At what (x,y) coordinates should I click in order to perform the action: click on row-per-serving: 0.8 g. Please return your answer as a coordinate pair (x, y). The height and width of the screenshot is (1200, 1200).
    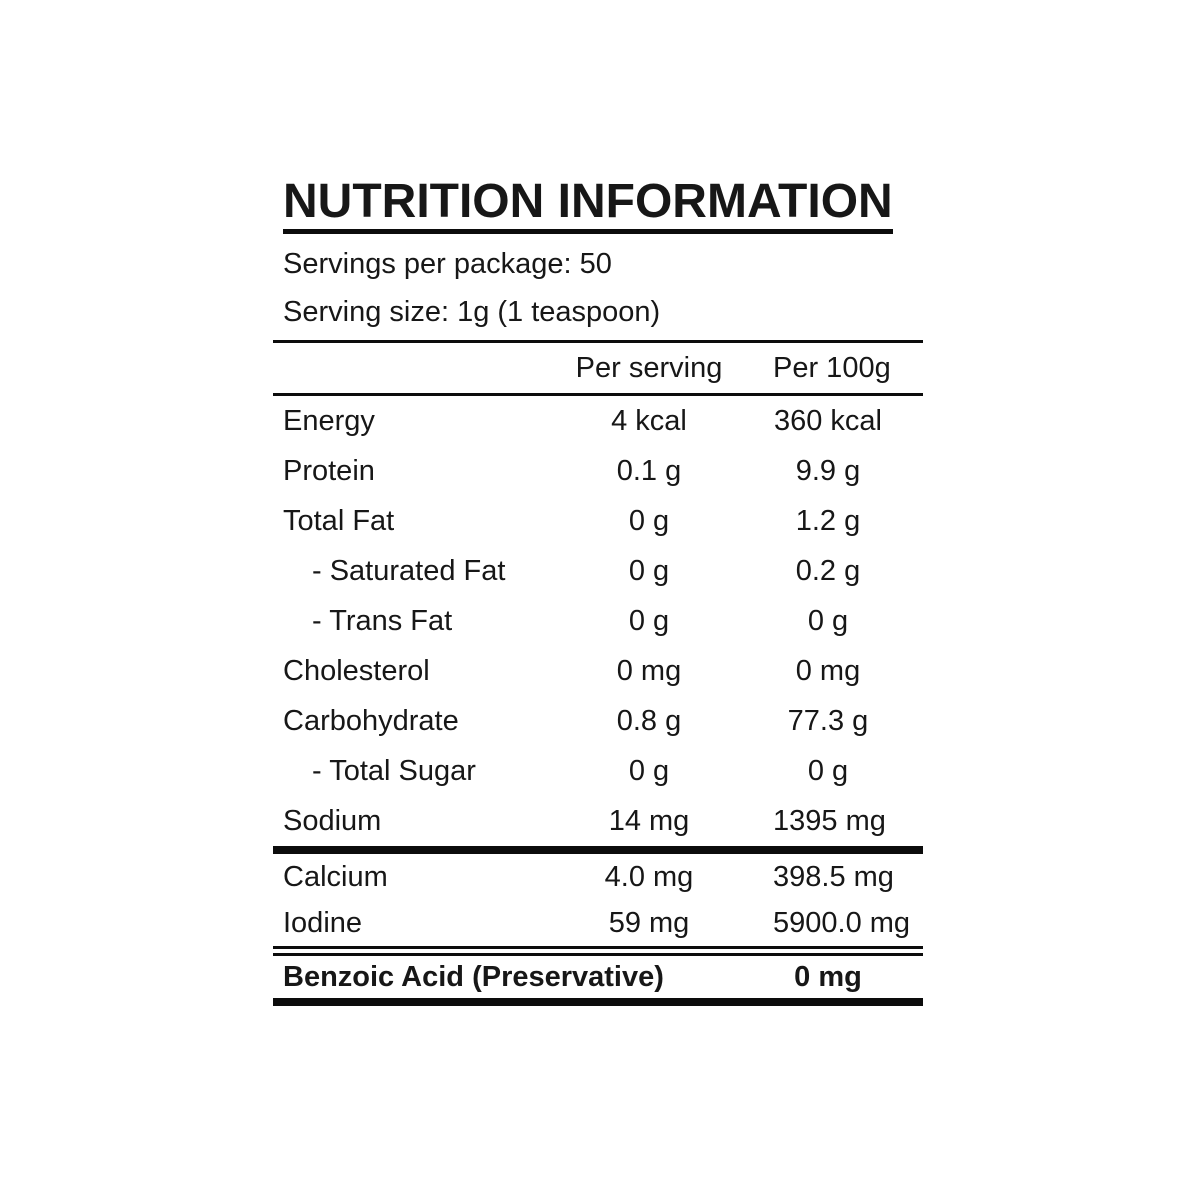
    Looking at the image, I should click on (649, 720).